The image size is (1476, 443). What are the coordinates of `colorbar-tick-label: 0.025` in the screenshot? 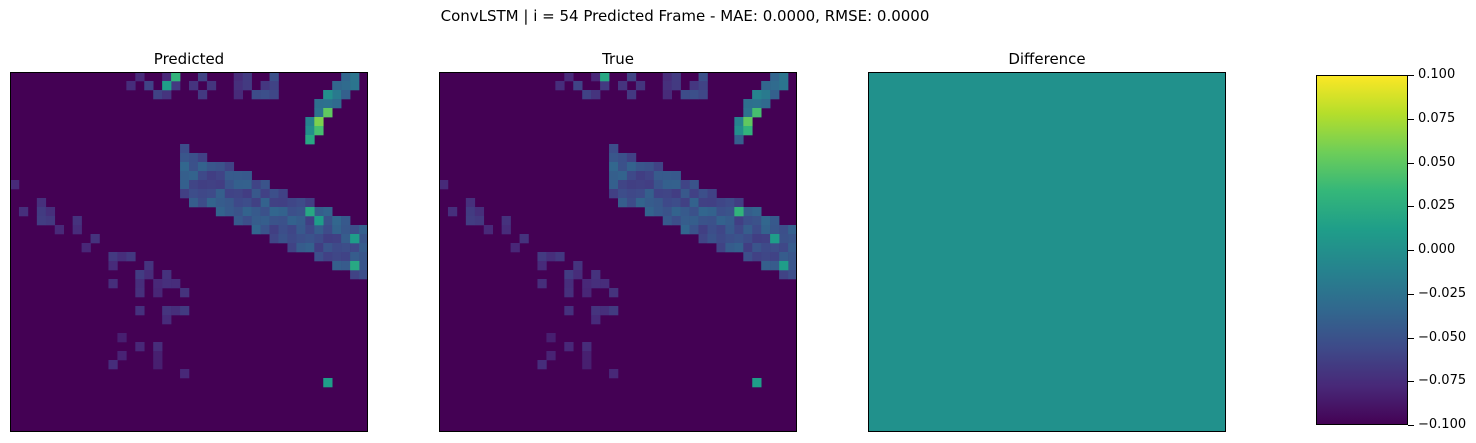 It's located at (1437, 206).